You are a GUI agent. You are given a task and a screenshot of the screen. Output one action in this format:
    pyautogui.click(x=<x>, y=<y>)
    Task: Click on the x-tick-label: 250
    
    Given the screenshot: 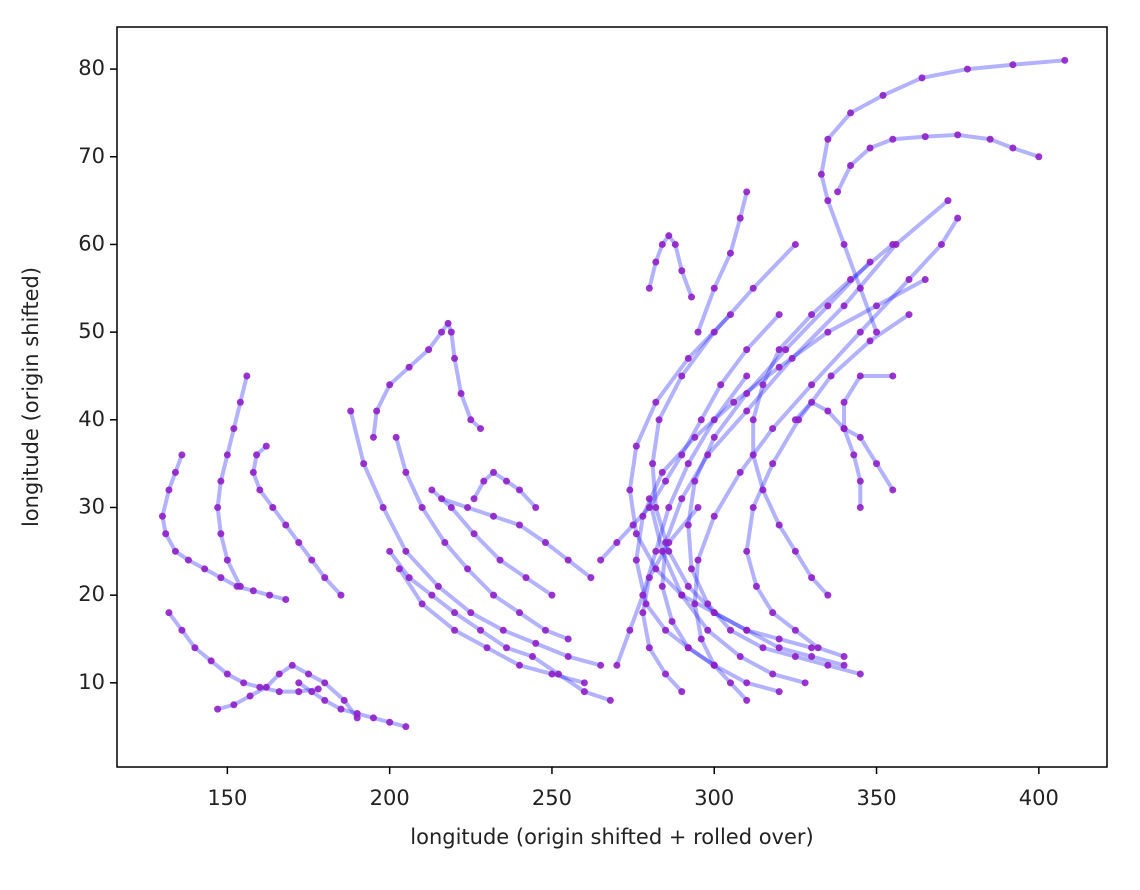 What is the action you would take?
    pyautogui.click(x=552, y=798)
    